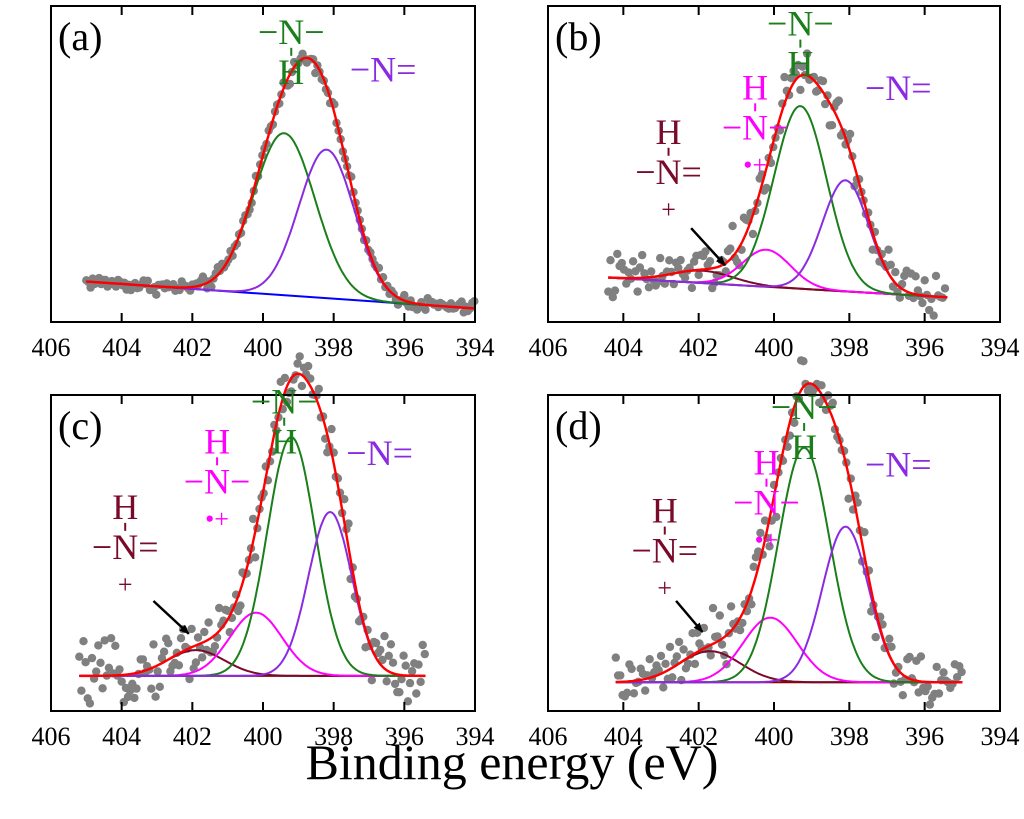 This screenshot has height=819, width=1024. I want to click on species-label: H−N− •+, so click(217, 477).